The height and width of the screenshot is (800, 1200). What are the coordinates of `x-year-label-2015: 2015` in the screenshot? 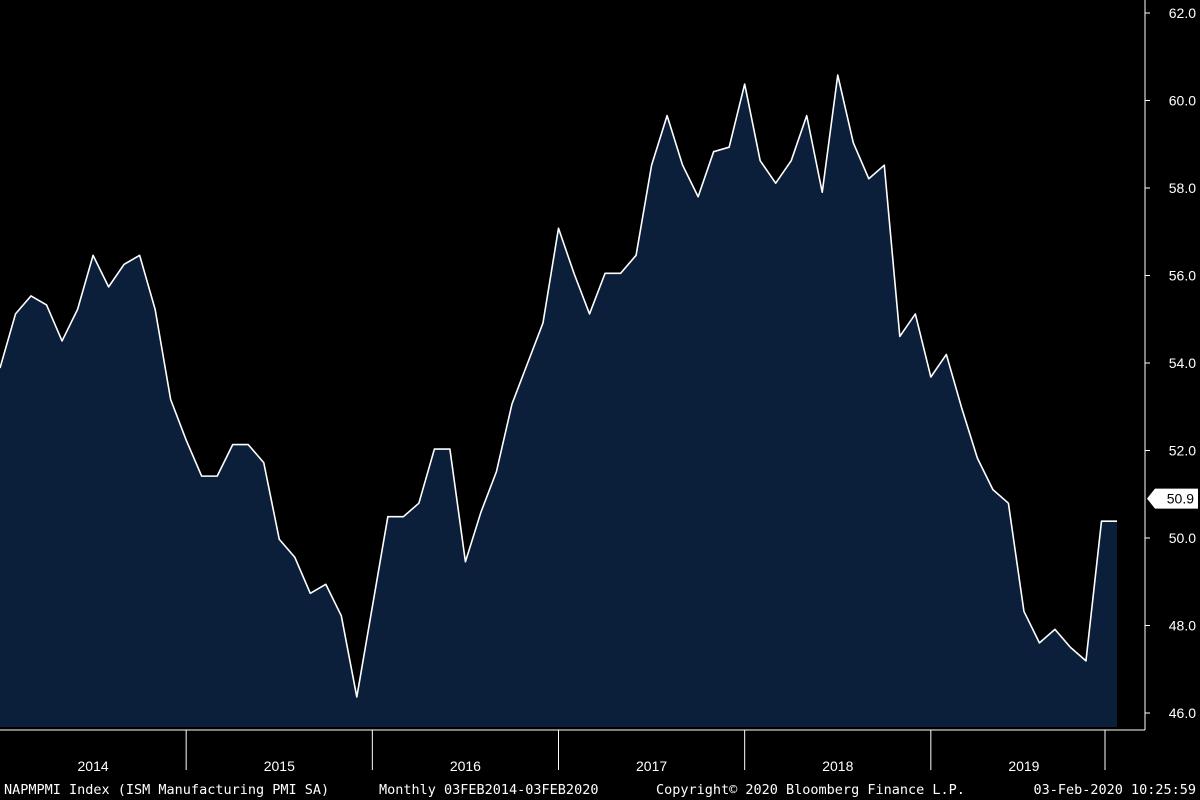 It's located at (279, 766).